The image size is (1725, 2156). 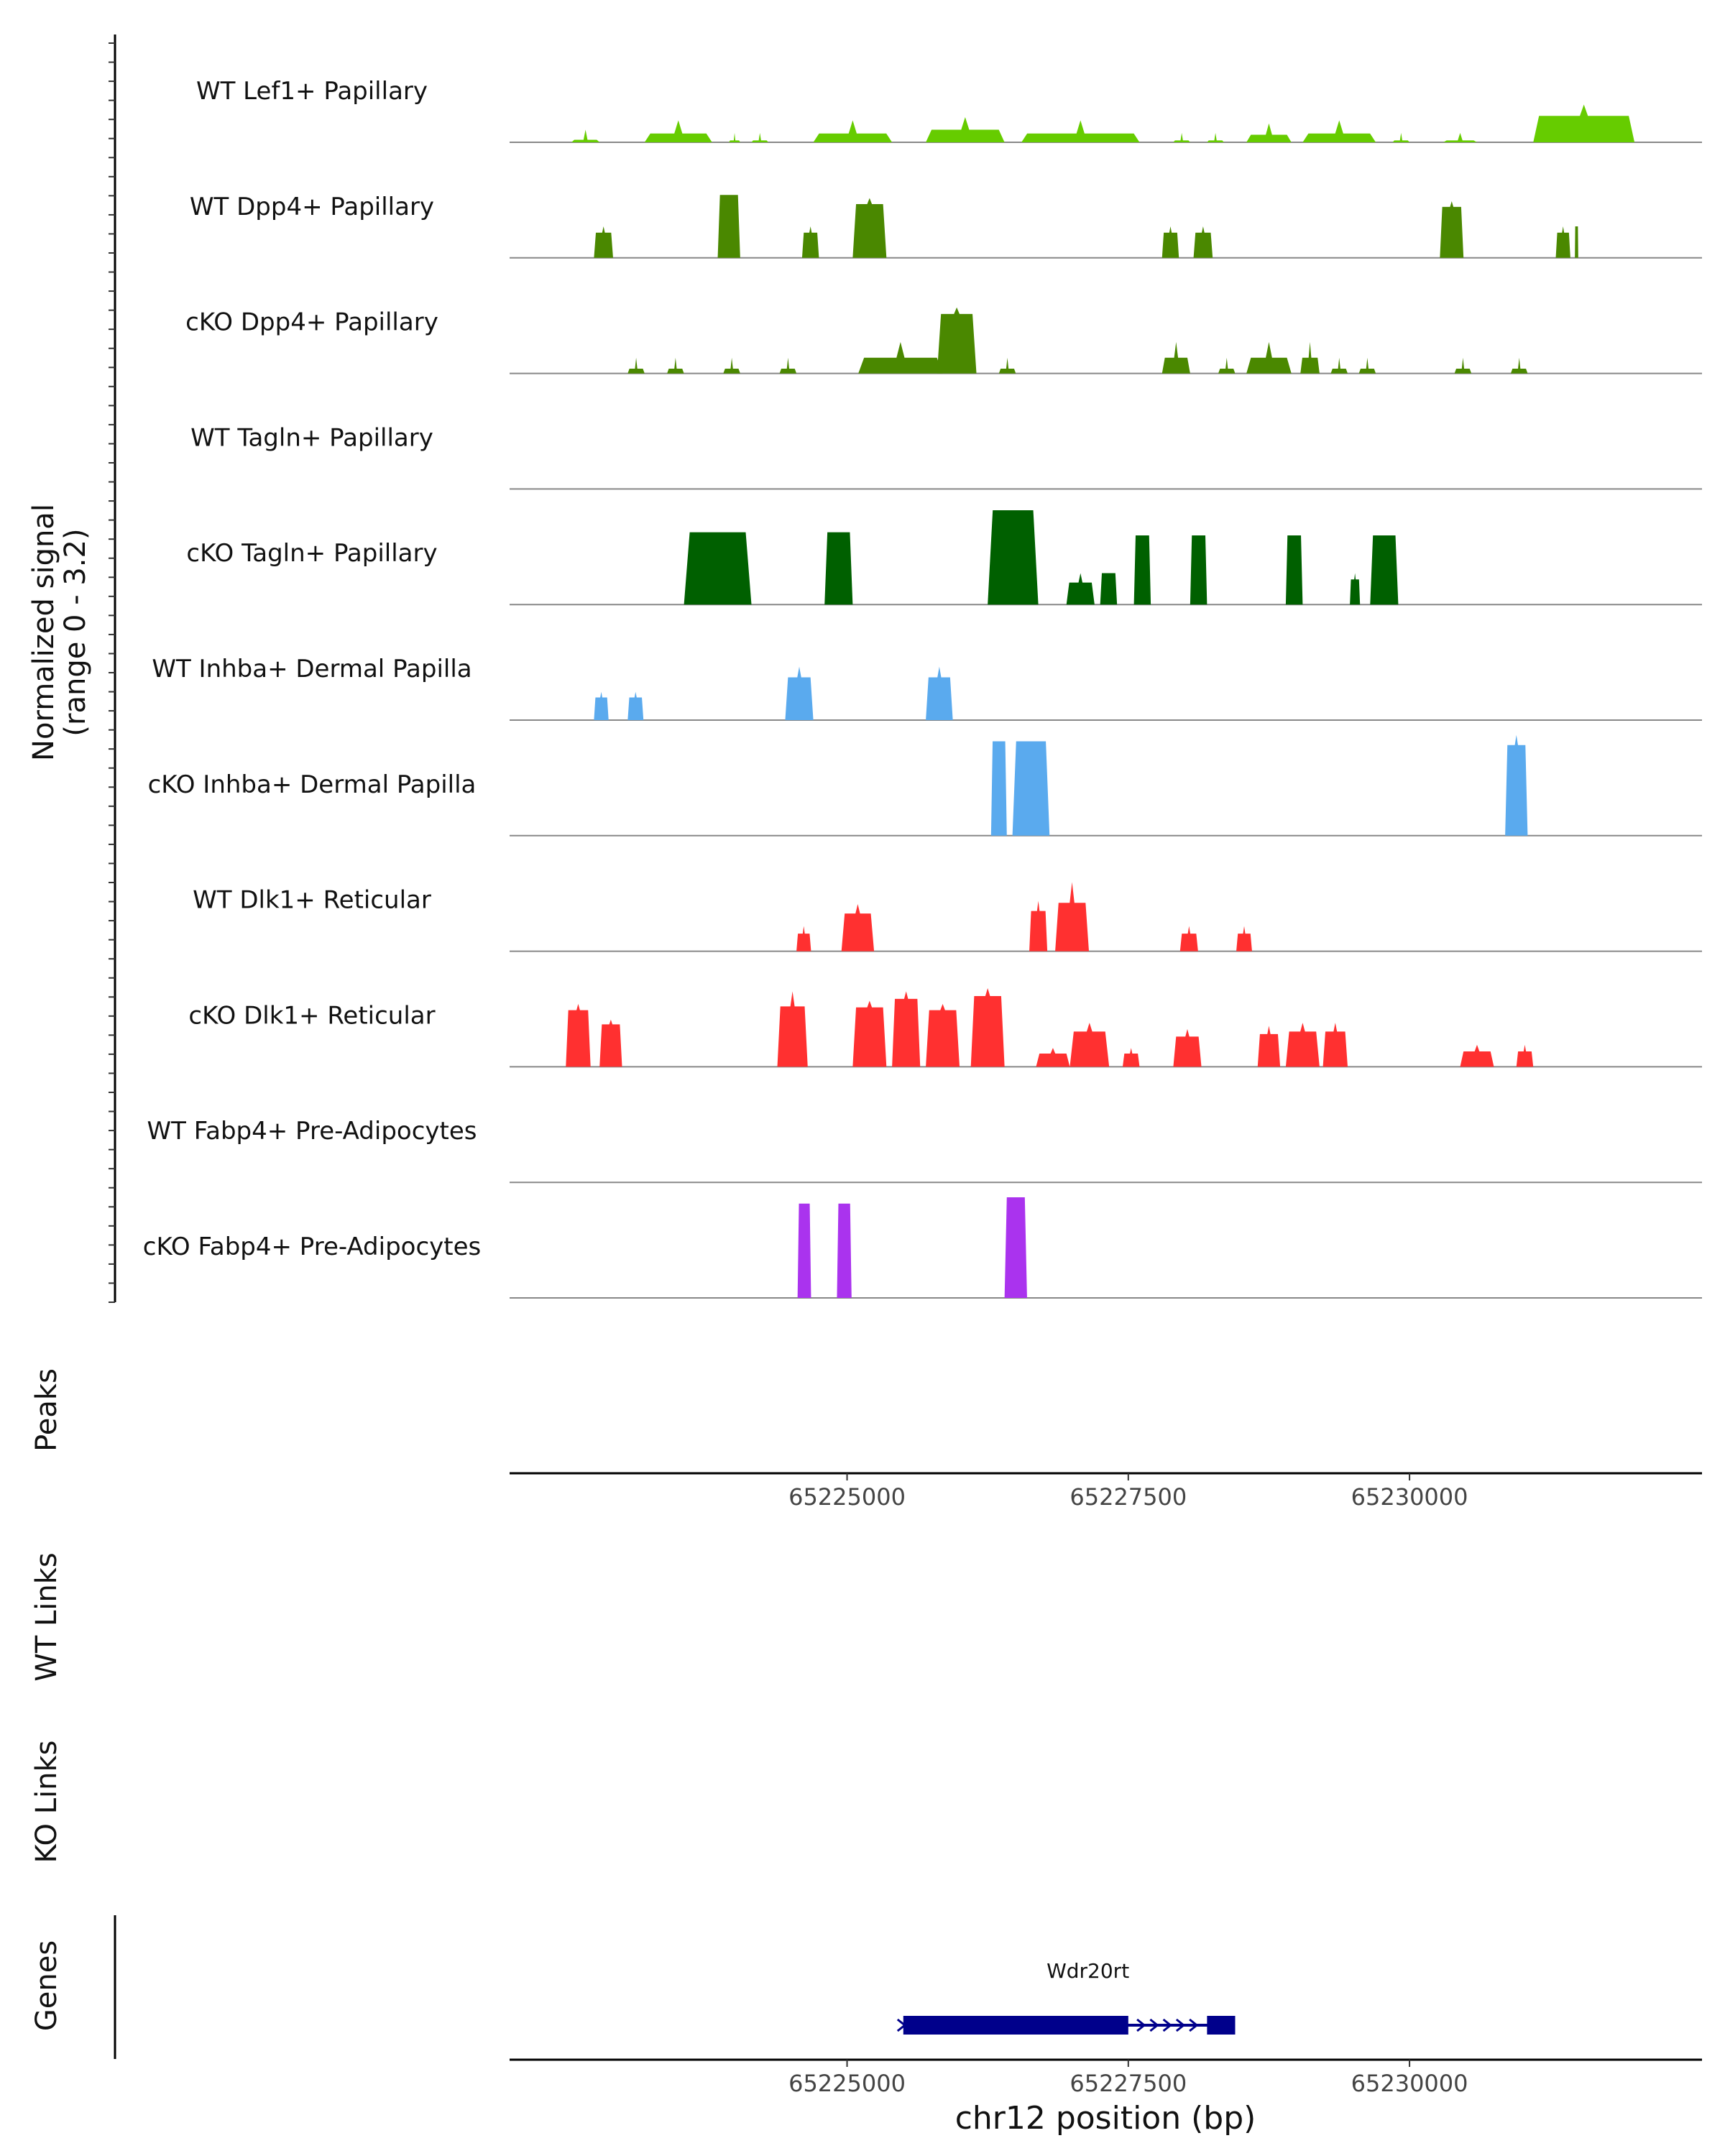 What do you see at coordinates (1105, 2118) in the screenshot?
I see `x-axis-title: chr12 position (bp)` at bounding box center [1105, 2118].